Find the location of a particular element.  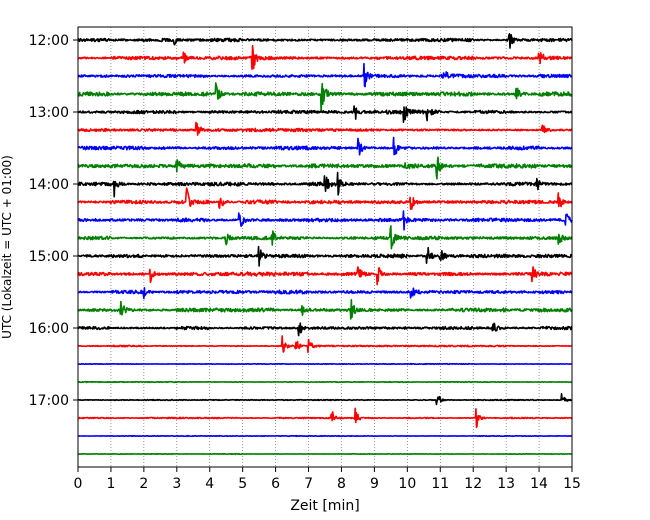

y-tick-label-1: 13:00 is located at coordinates (49, 113).